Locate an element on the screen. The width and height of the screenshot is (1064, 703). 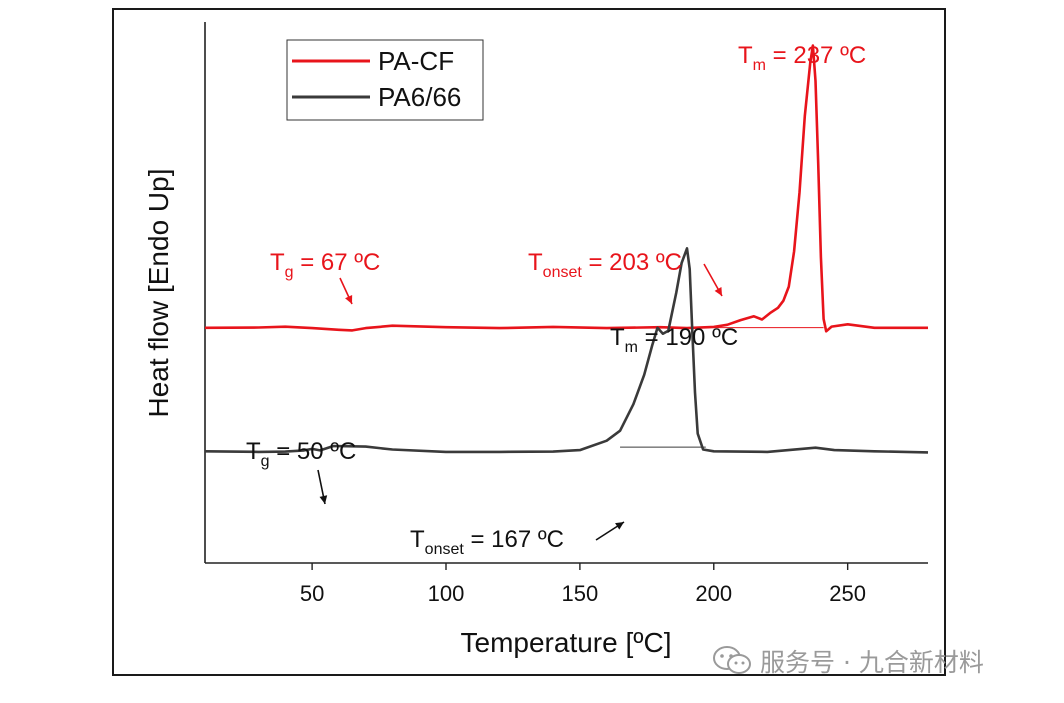
annotation-pa6-66-tonset: Tonset = 167 ºC is located at coordinates (487, 542).